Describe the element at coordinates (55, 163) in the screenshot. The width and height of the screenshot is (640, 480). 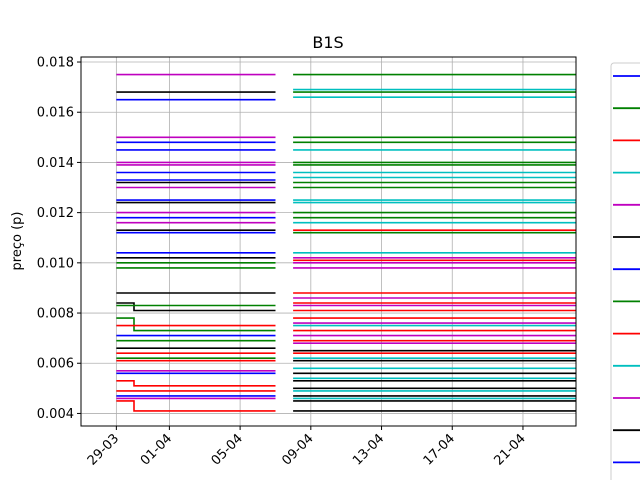
I see `y-tick-label: 0.014` at that location.